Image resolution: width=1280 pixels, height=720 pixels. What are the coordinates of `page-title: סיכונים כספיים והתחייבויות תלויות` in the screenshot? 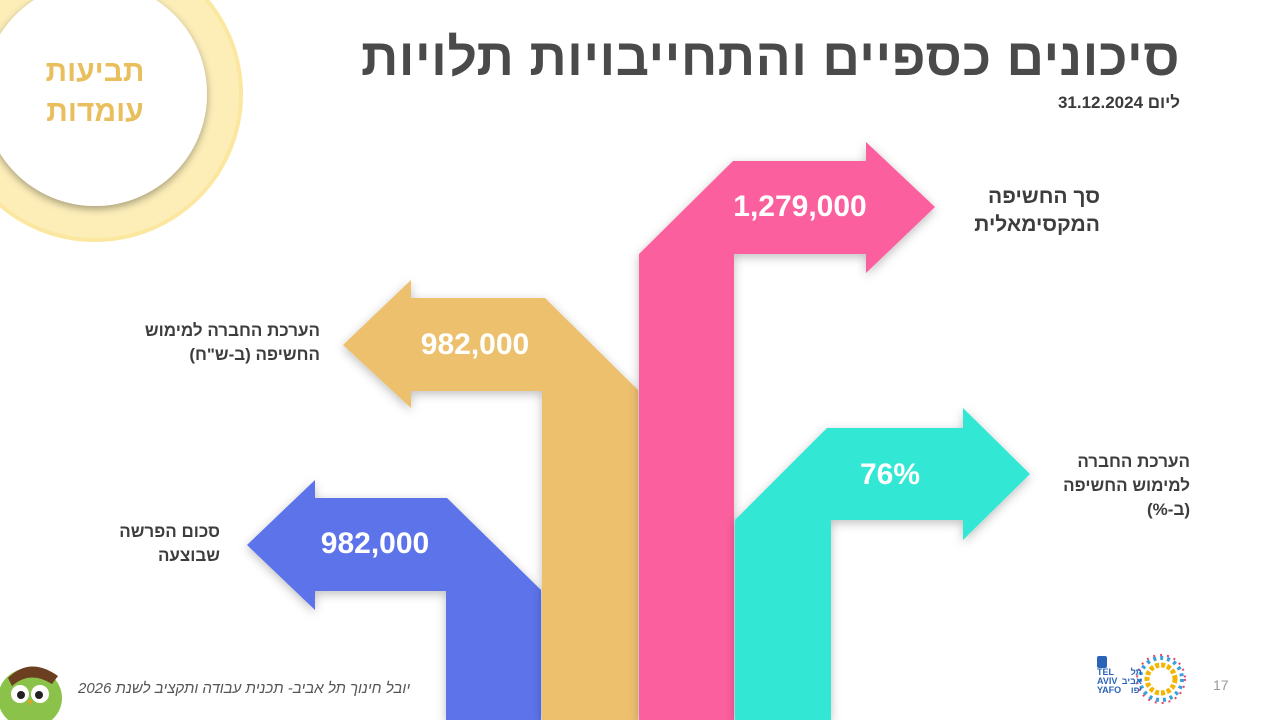 It's located at (770, 58).